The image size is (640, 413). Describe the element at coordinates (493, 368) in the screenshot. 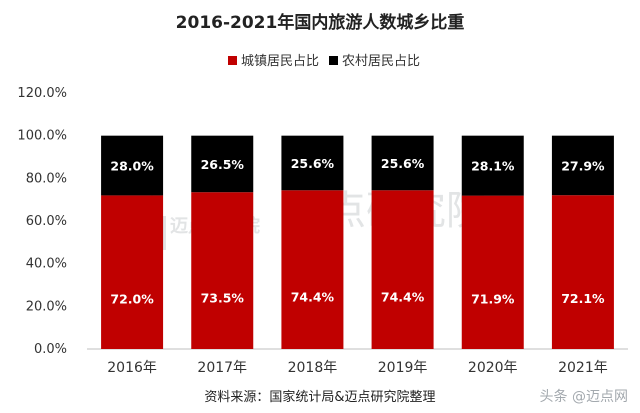

I see `x-tick-label: 2020年` at that location.